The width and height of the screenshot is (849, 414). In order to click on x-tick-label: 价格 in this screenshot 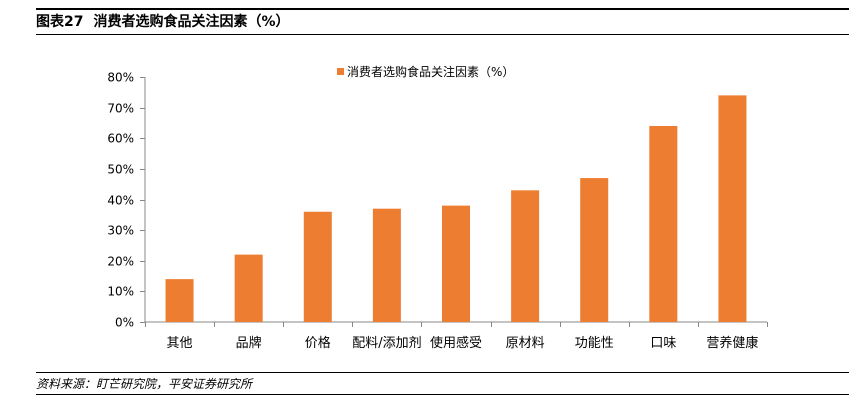, I will do `click(318, 343)`.